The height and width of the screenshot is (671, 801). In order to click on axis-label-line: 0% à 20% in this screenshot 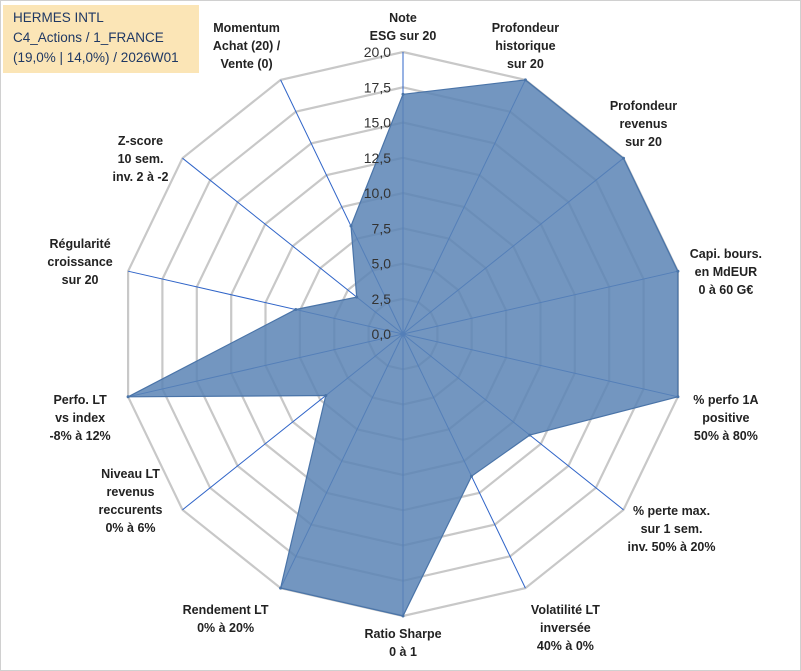, I will do `click(225, 628)`.